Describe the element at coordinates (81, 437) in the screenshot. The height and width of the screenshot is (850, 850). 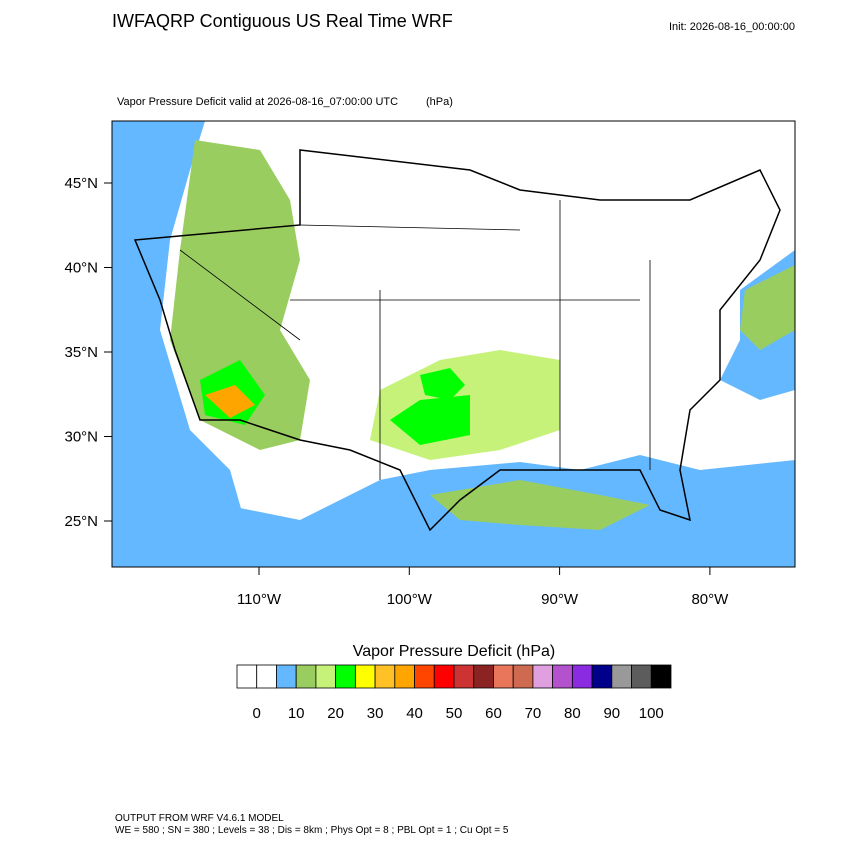
I see `lat-label: 30°N` at that location.